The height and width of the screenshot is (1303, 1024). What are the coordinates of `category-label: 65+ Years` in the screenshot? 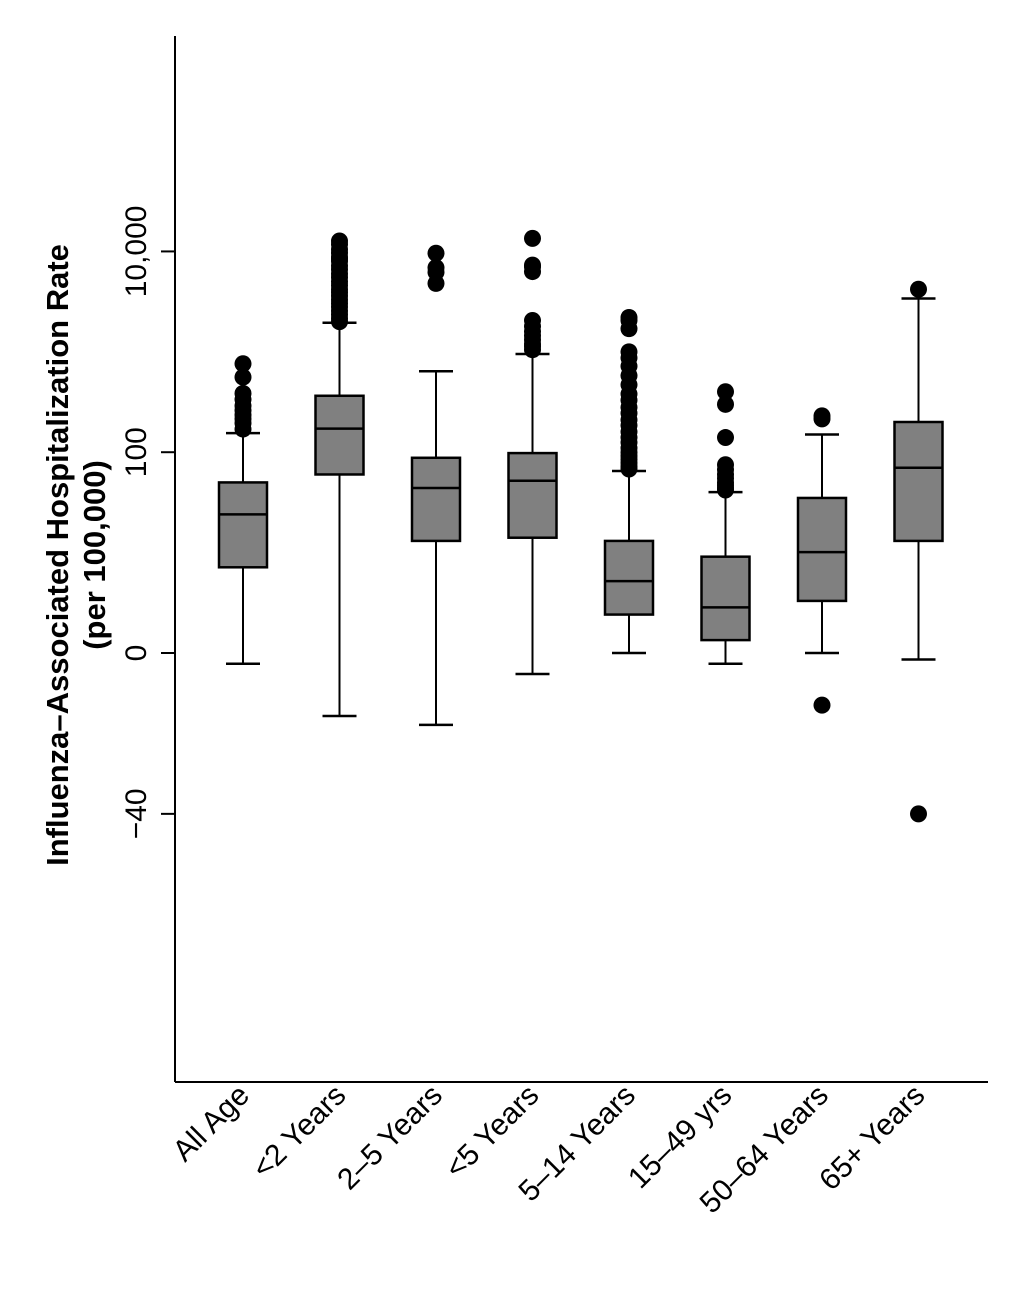 It's located at (872, 1138).